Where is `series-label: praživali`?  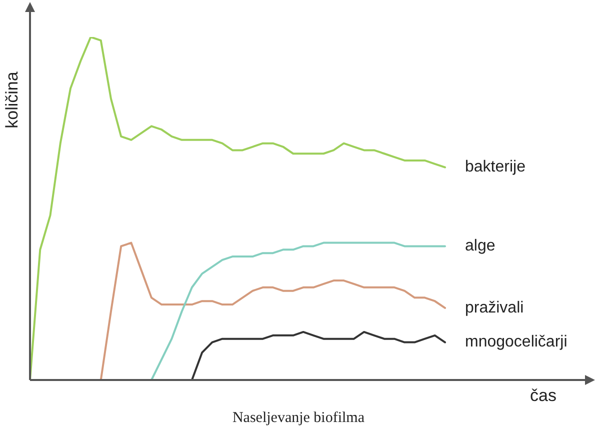 series-label: praživali is located at coordinates (494, 307).